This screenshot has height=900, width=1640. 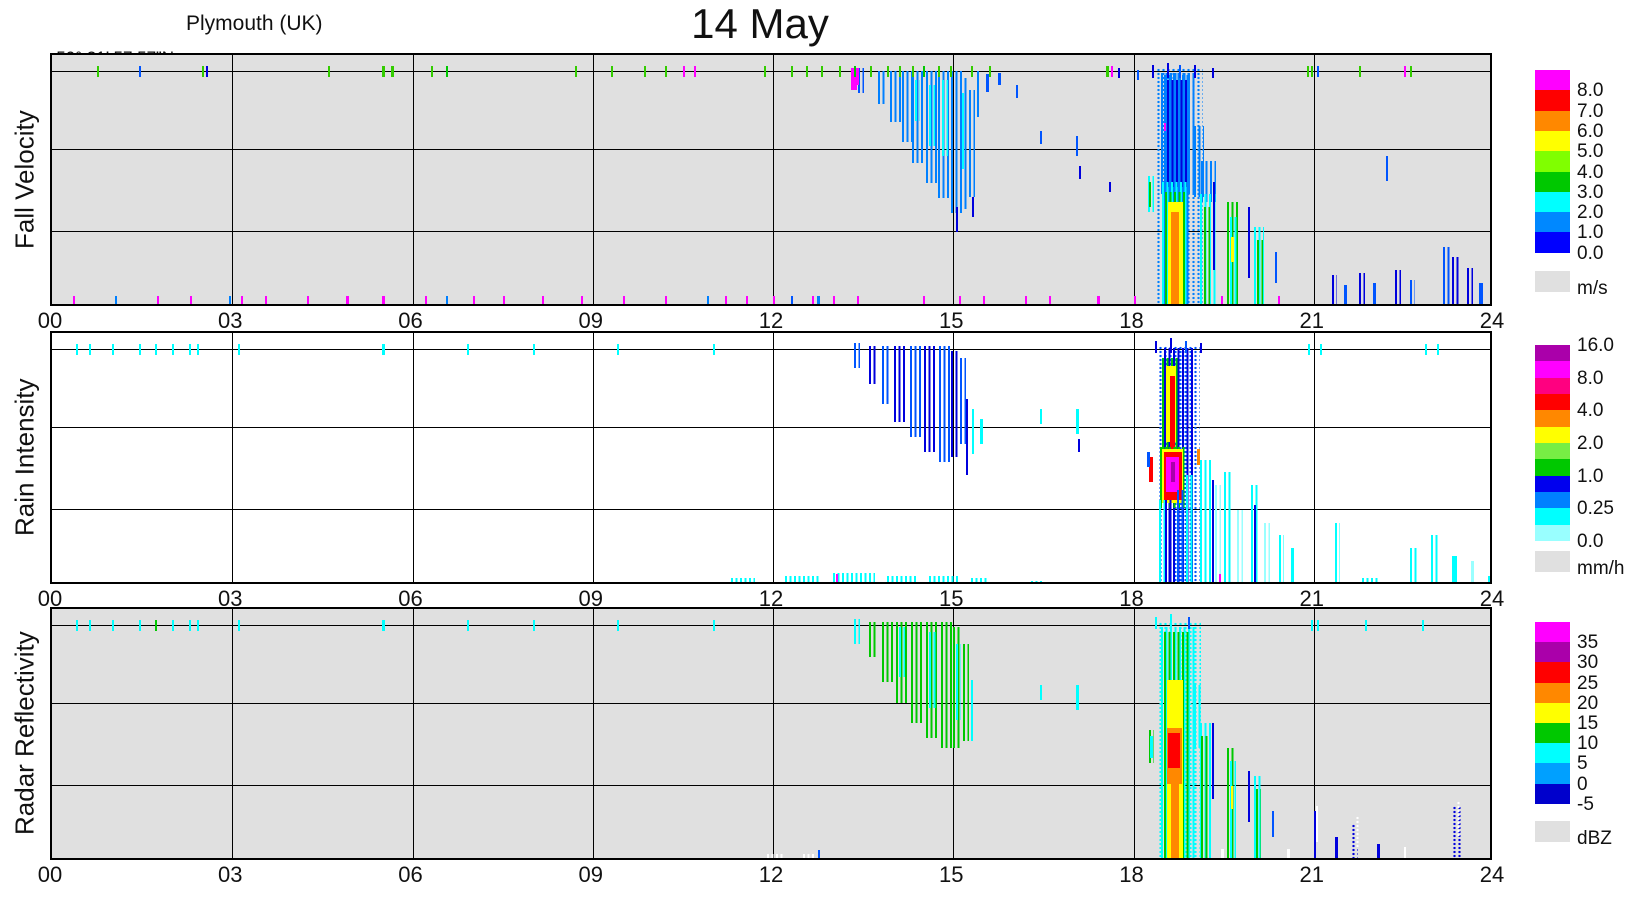 What do you see at coordinates (1595, 345) in the screenshot?
I see `legend-value-label: 16.0` at bounding box center [1595, 345].